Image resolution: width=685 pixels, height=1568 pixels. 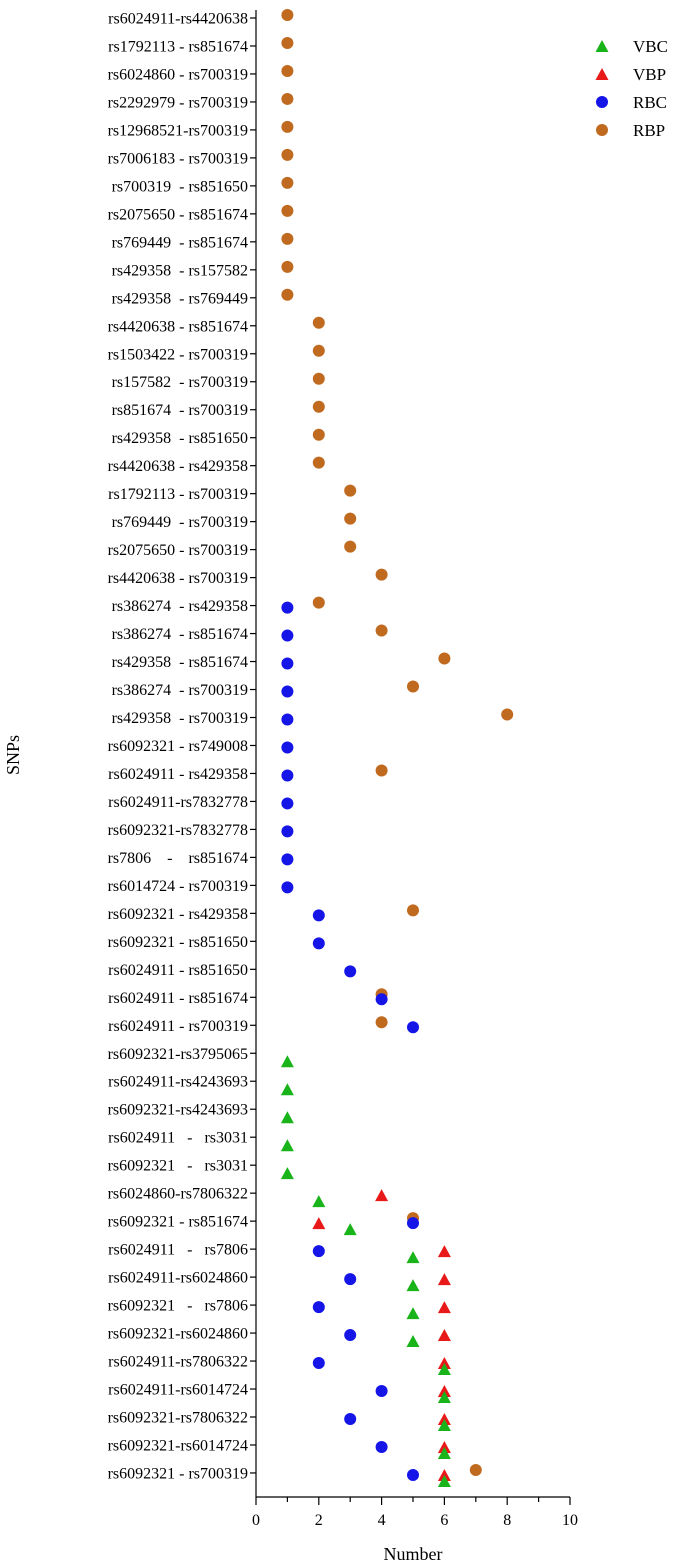 What do you see at coordinates (178, 1418) in the screenshot?
I see `y-tick-label: rs6092321-rs7806322` at bounding box center [178, 1418].